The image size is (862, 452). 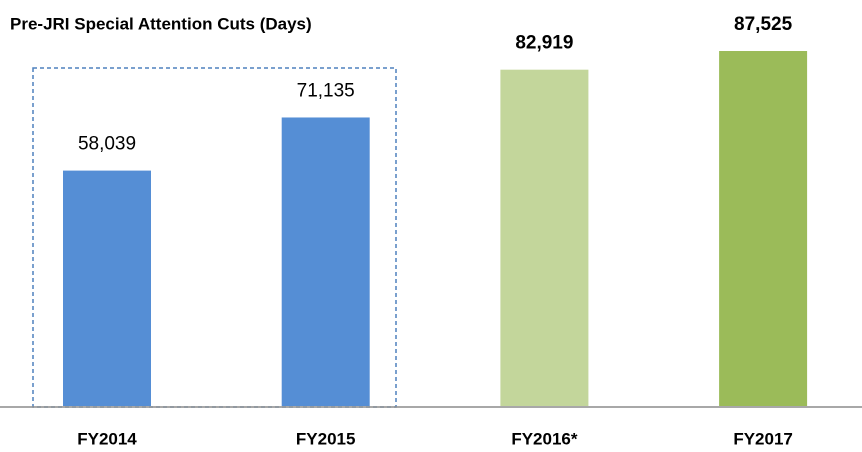 What do you see at coordinates (763, 438) in the screenshot?
I see `x-tick-label: FY2017` at bounding box center [763, 438].